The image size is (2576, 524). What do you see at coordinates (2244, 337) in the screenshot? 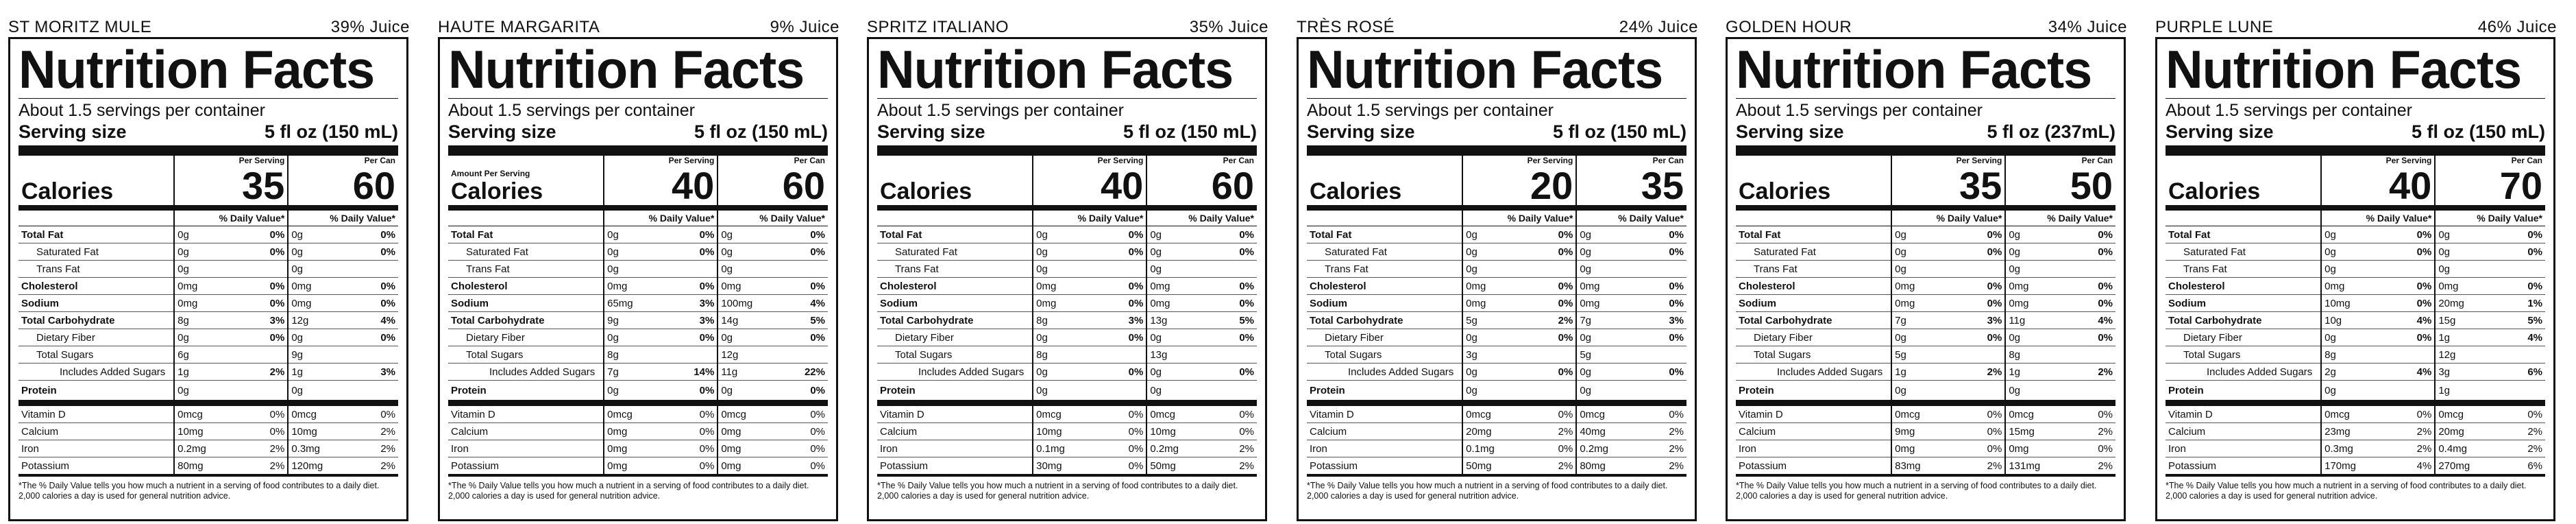
I see `nutrient-name: Dietary Fiber` at bounding box center [2244, 337].